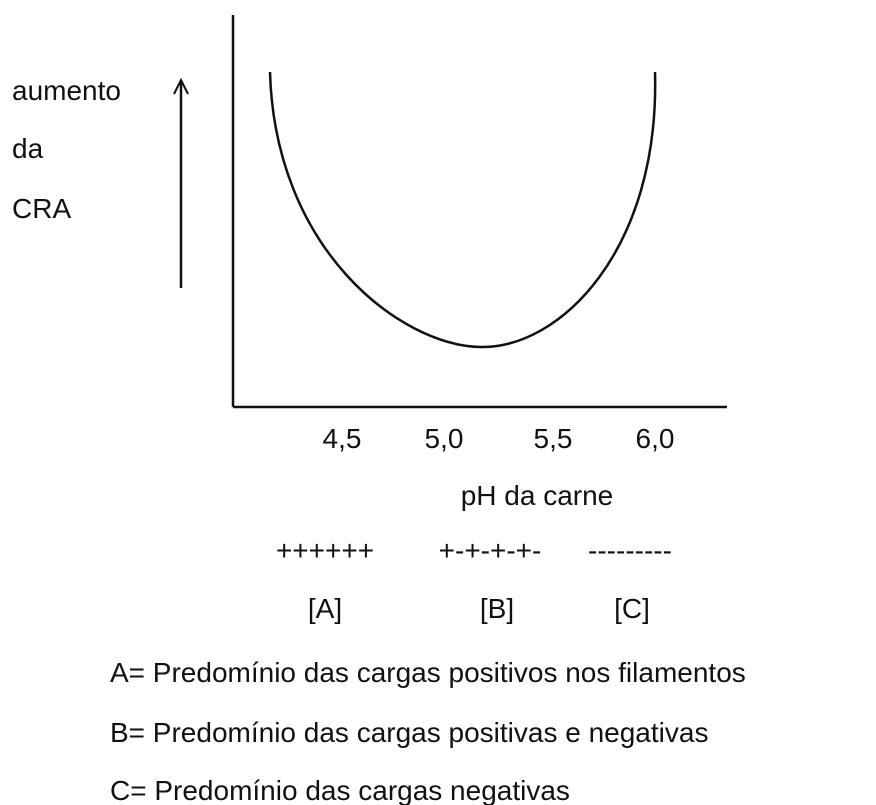 Image resolution: width=876 pixels, height=805 pixels. Describe the element at coordinates (444, 438) in the screenshot. I see `x-tick-label: 5,0` at that location.